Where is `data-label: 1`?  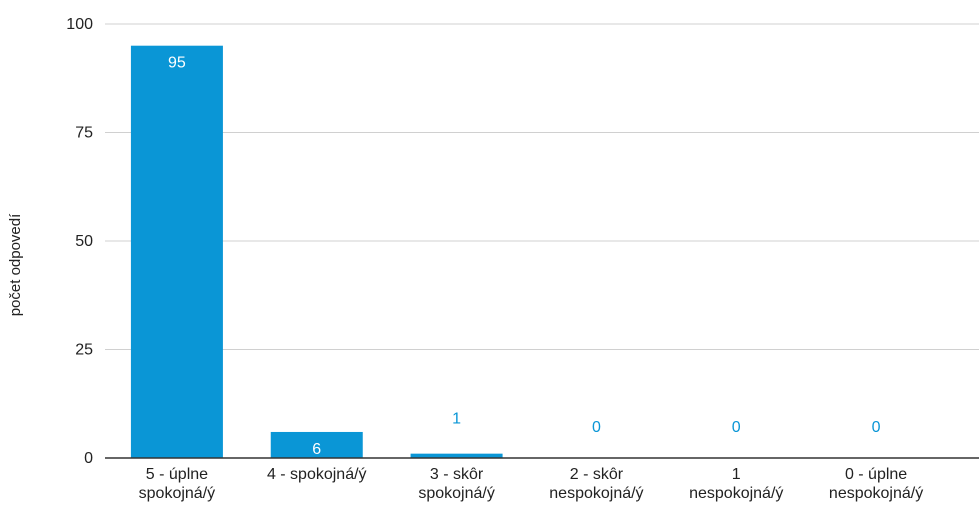
data-label: 1 is located at coordinates (456, 419).